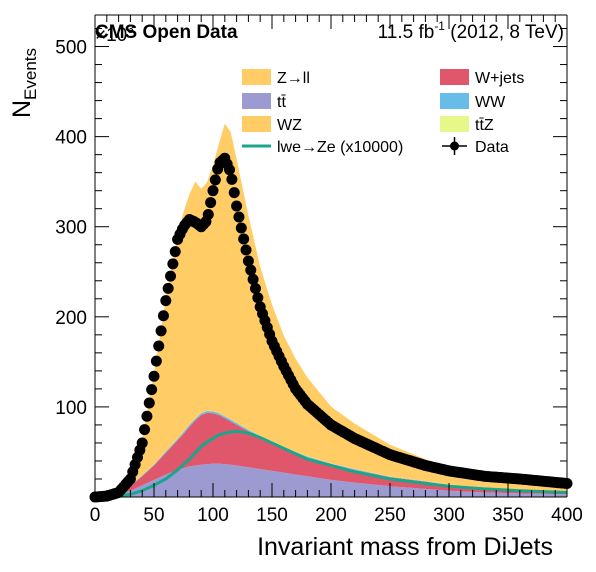 This screenshot has height=572, width=596. What do you see at coordinates (293, 78) in the screenshot?
I see `legend-entry-0-label: Z→ll` at bounding box center [293, 78].